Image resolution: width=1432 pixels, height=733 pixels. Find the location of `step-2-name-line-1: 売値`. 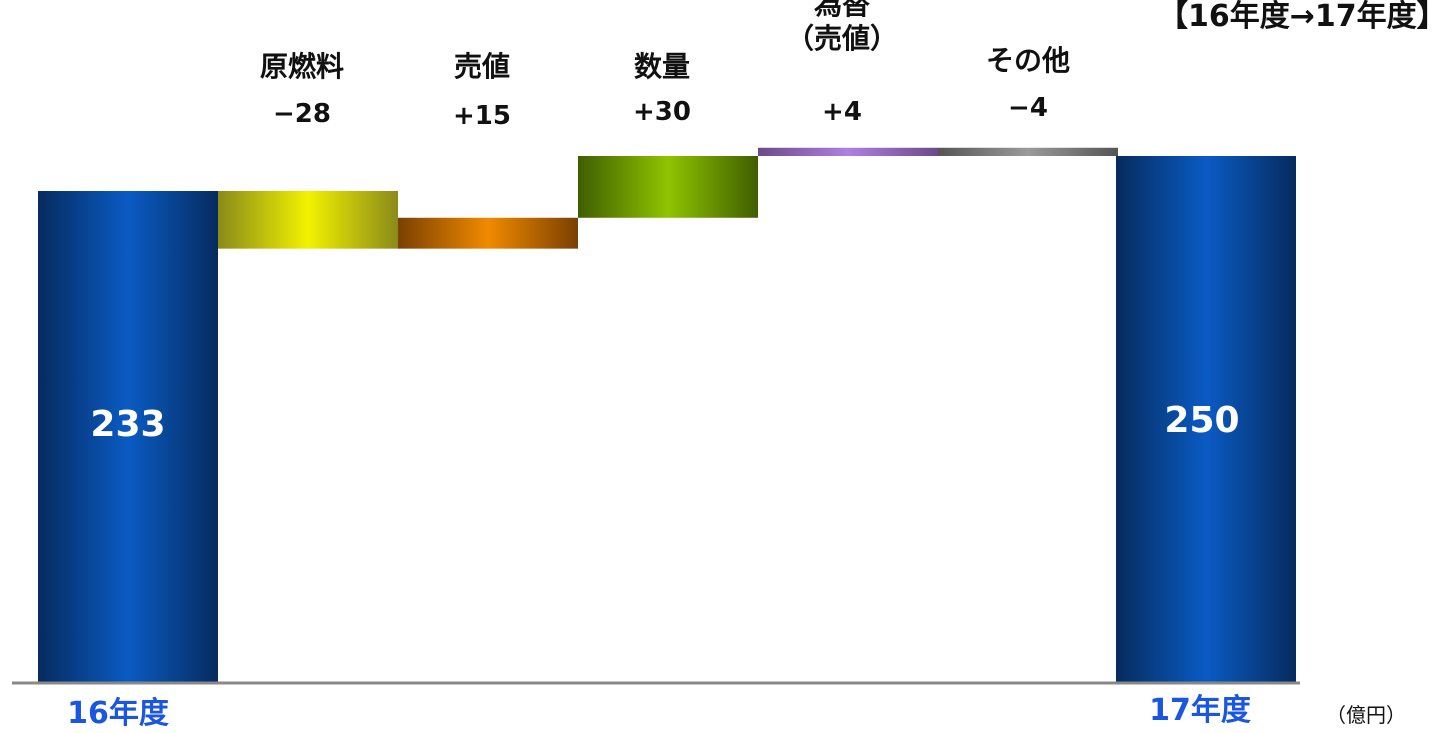

step-2-name-line-1: 売値 is located at coordinates (482, 66).